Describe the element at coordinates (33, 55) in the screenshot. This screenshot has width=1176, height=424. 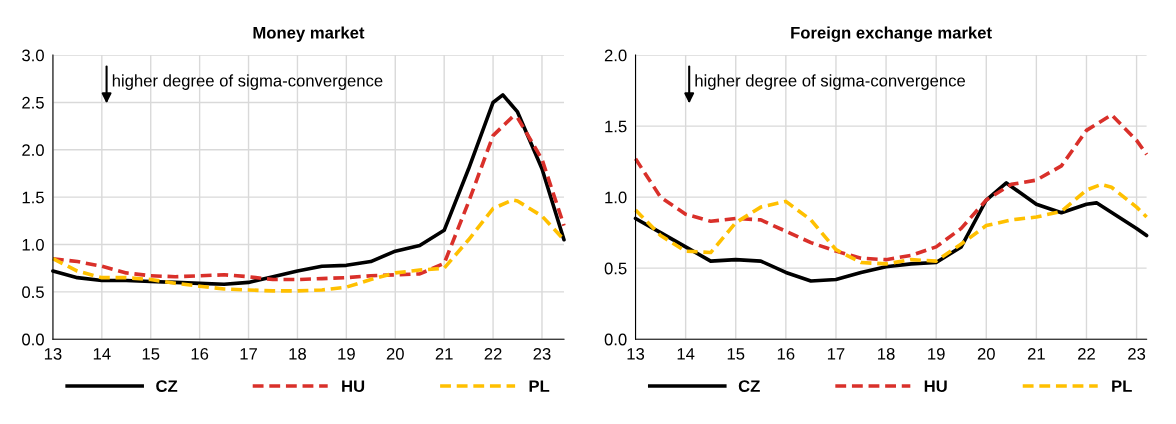
I see `y-tick-label: 3.0` at that location.